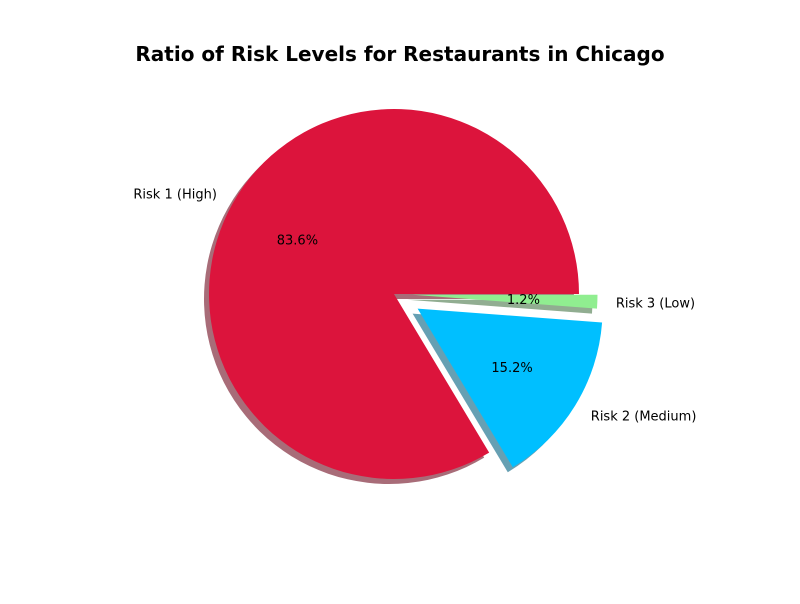 This screenshot has width=800, height=604. What do you see at coordinates (655, 303) in the screenshot?
I see `slice-label-risk-3-low: Risk 3 (Low)` at bounding box center [655, 303].